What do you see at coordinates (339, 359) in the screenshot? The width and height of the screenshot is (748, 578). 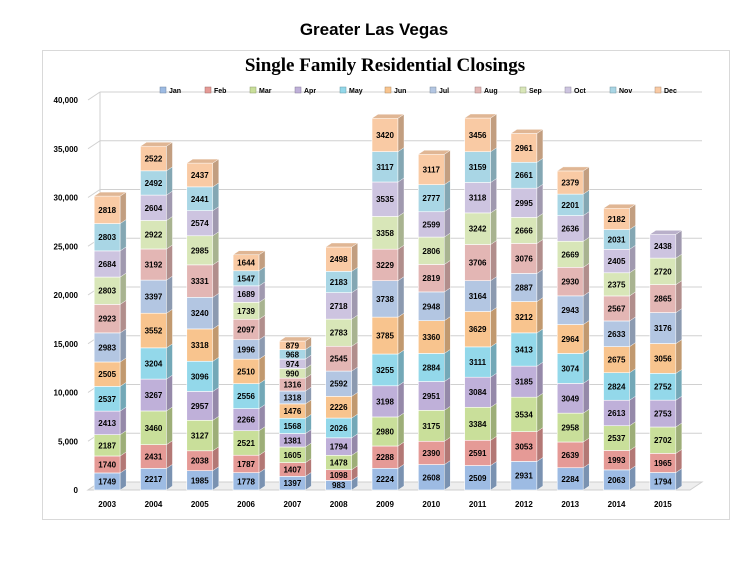 I see `bar-segment-label: 2545` at bounding box center [339, 359].